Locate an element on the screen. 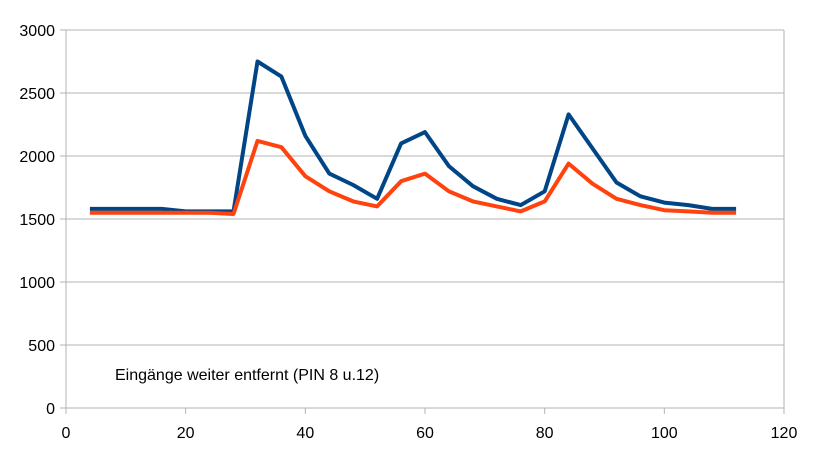 This screenshot has height=462, width=822. x-tick-label: 40 is located at coordinates (305, 433).